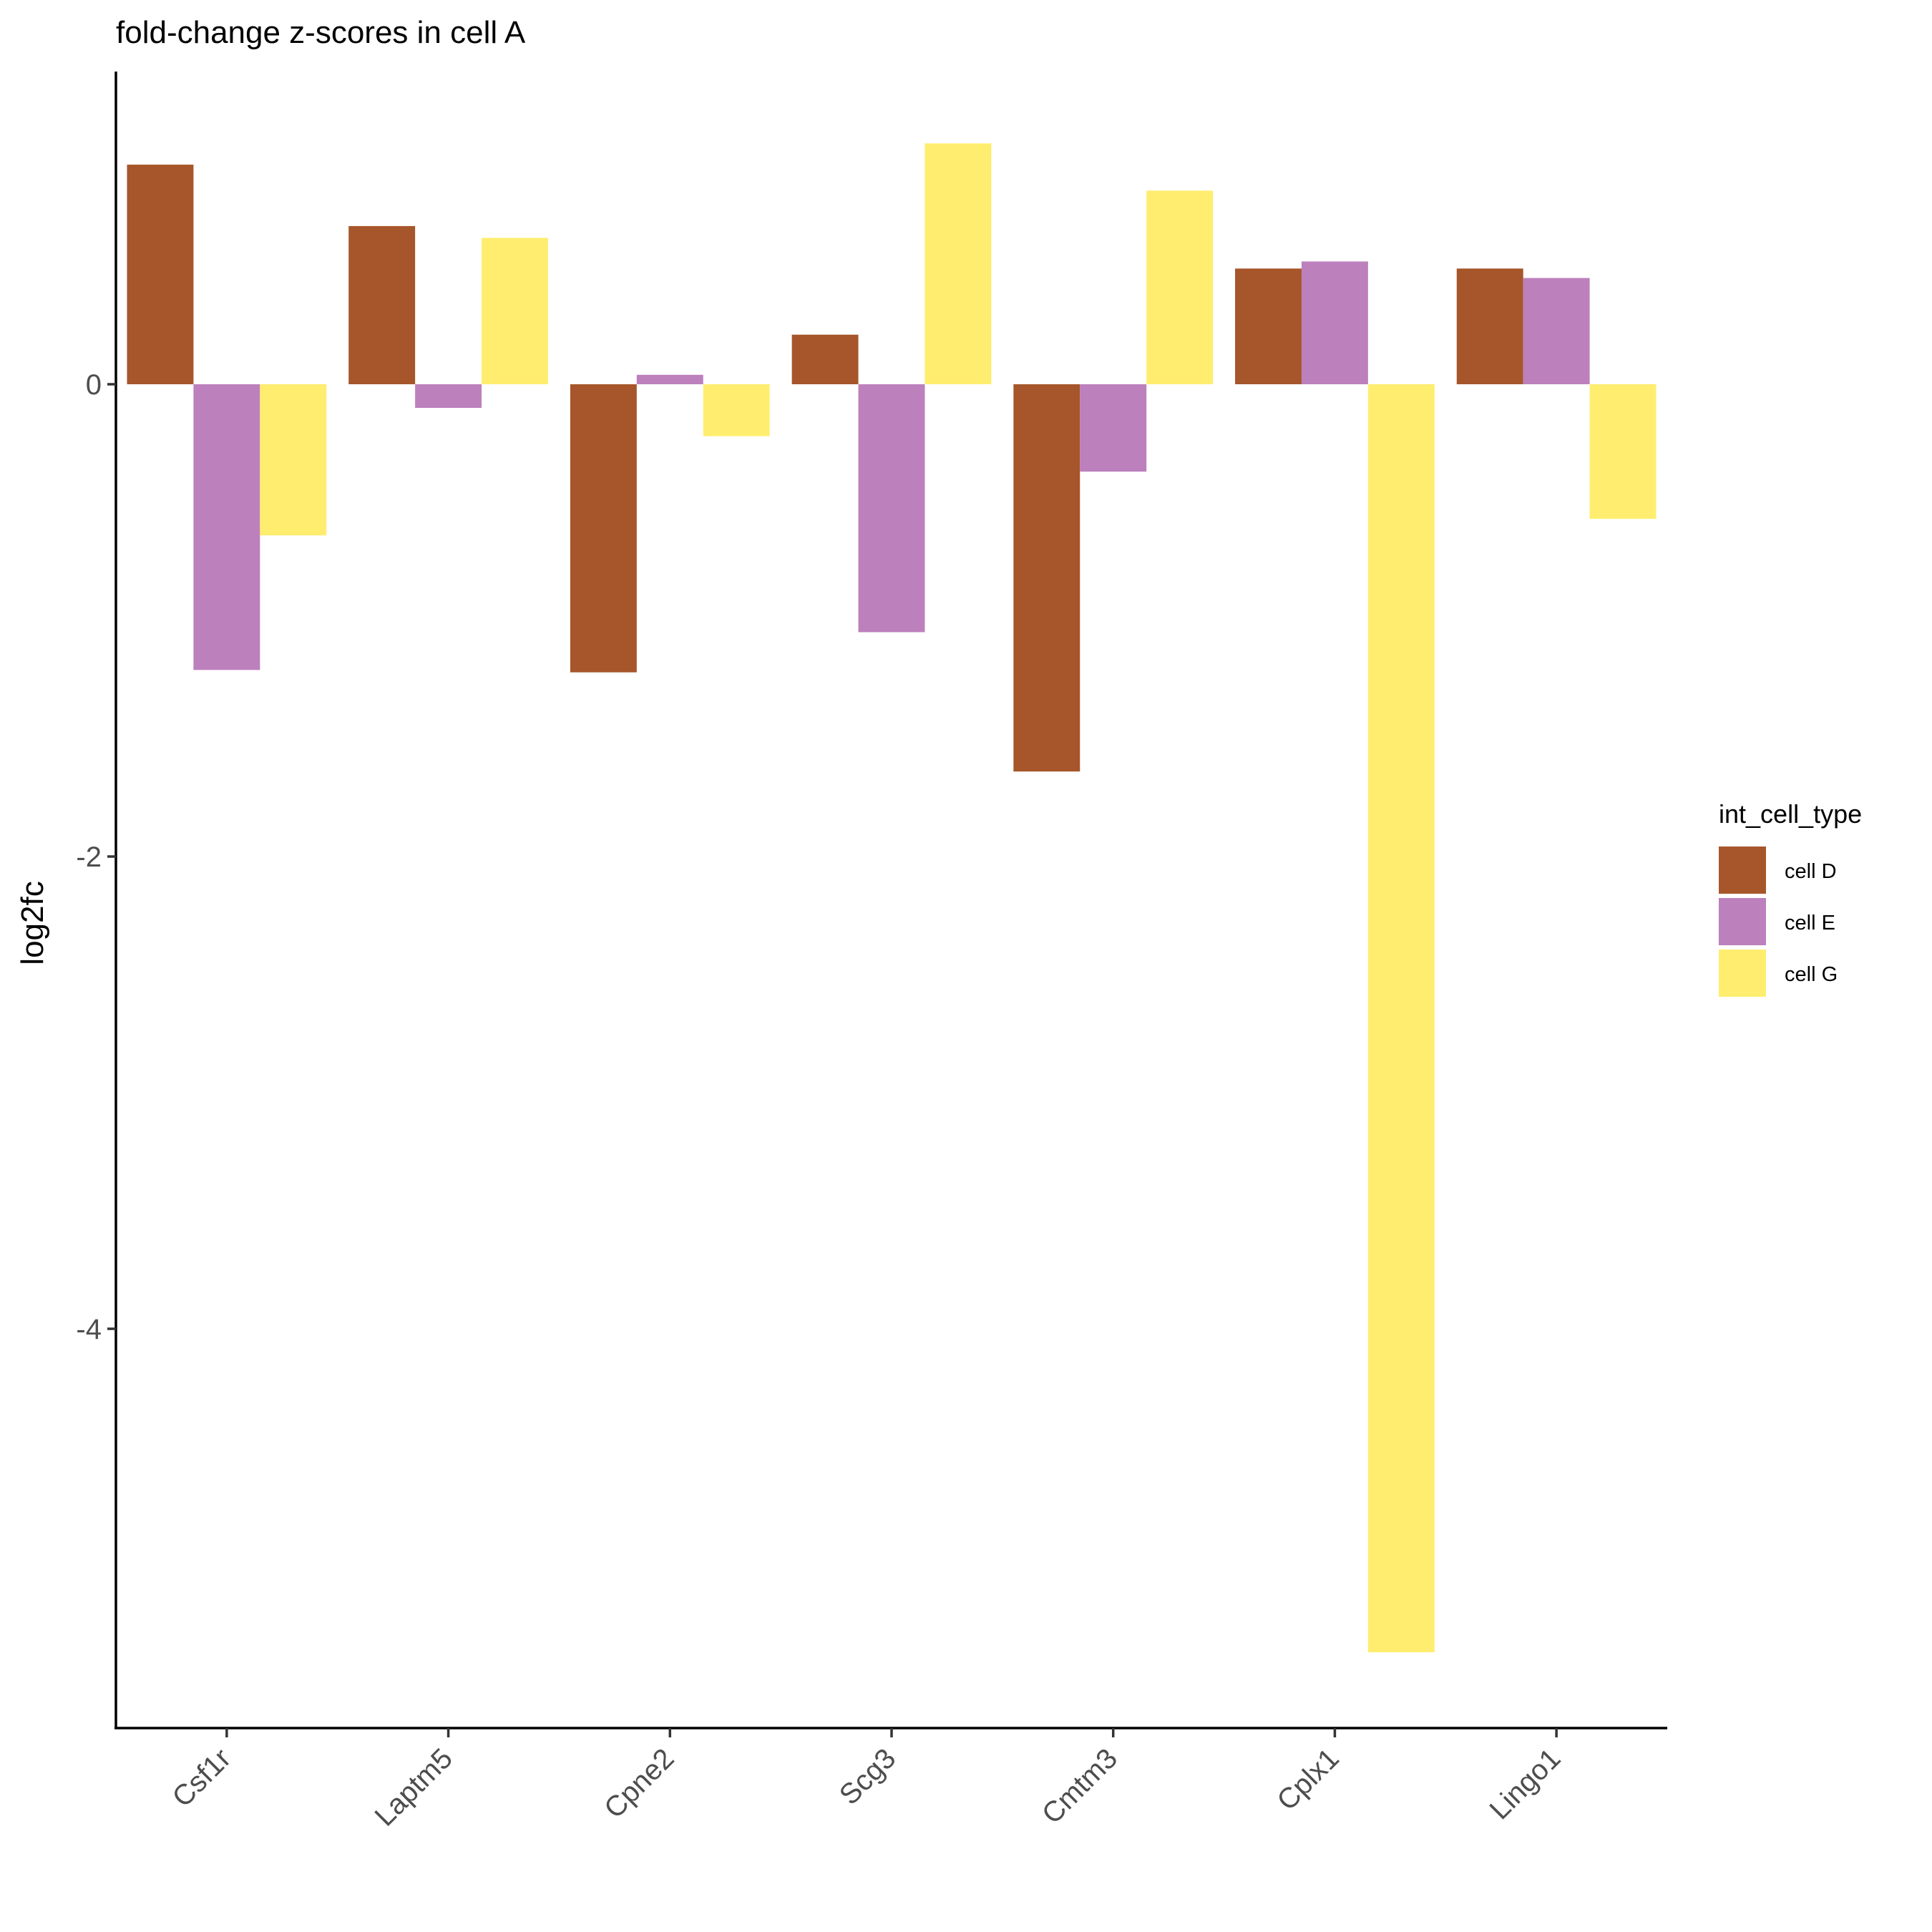 This screenshot has height=1932, width=1932. What do you see at coordinates (1180, 287) in the screenshot?
I see `bar-cmtm3-cell-g` at bounding box center [1180, 287].